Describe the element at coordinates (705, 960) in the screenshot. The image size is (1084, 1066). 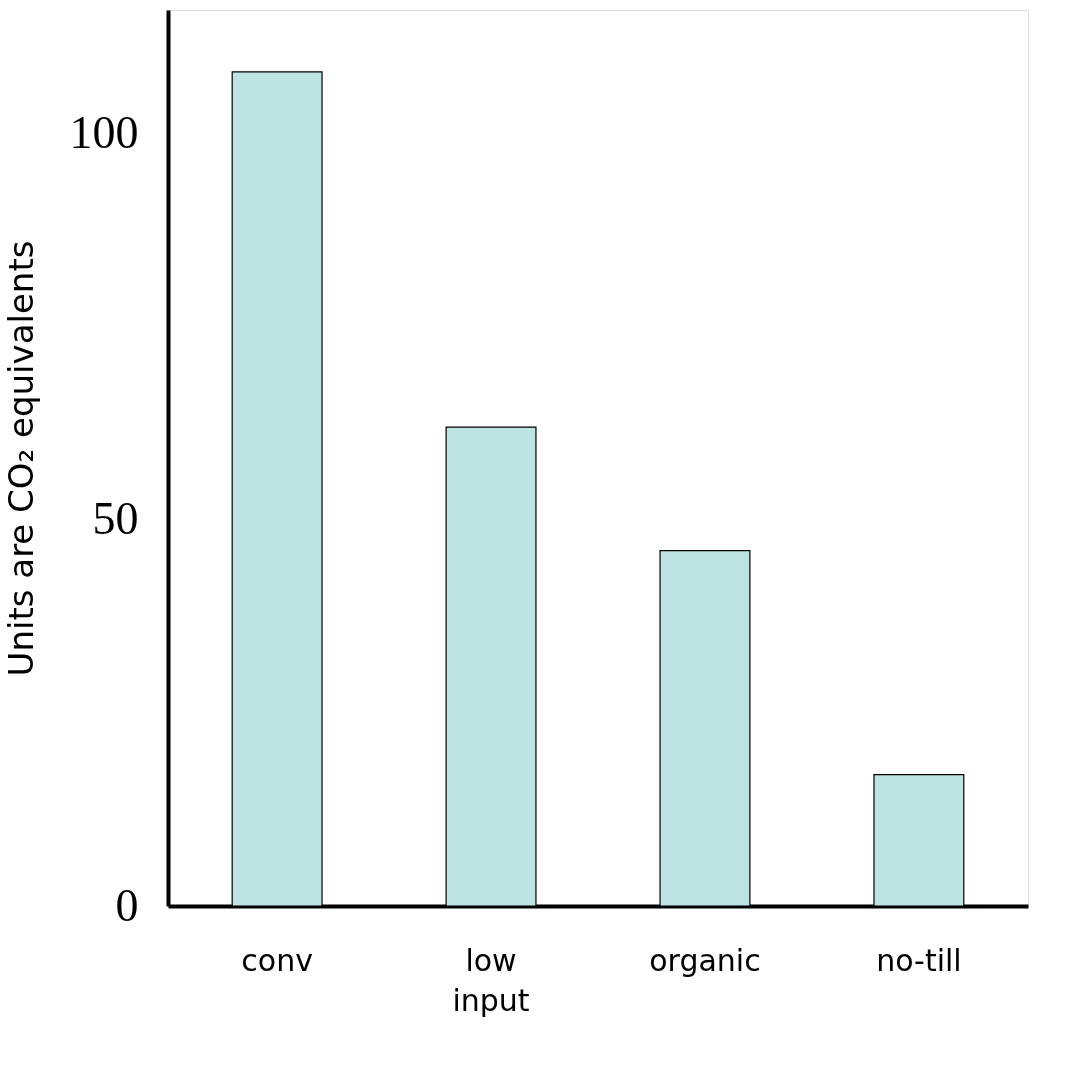
I see `x-tick-label: organic` at that location.